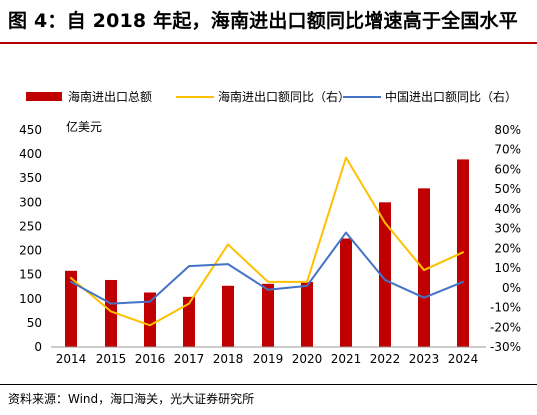 The image size is (537, 415). What do you see at coordinates (507, 229) in the screenshot?
I see `y2-tick-30%: 30%` at bounding box center [507, 229].